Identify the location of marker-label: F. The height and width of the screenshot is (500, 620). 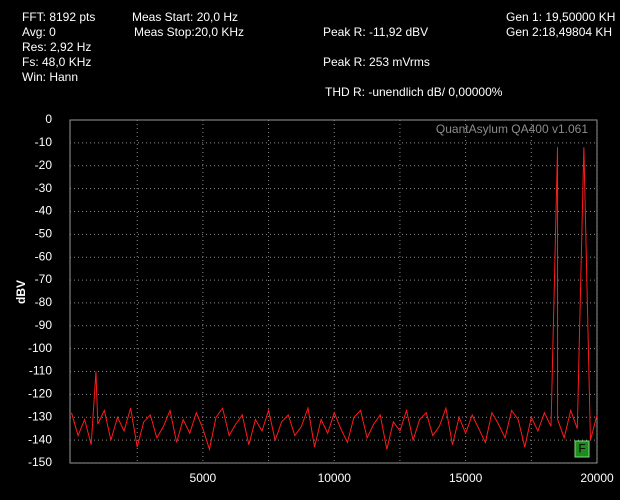
(581, 449).